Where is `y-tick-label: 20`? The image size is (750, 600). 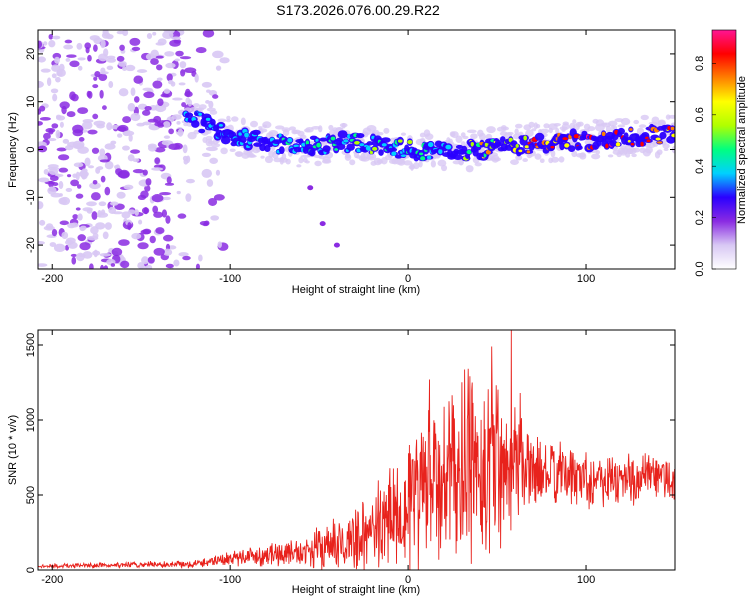 y-tick-label: 20 is located at coordinates (31, 54).